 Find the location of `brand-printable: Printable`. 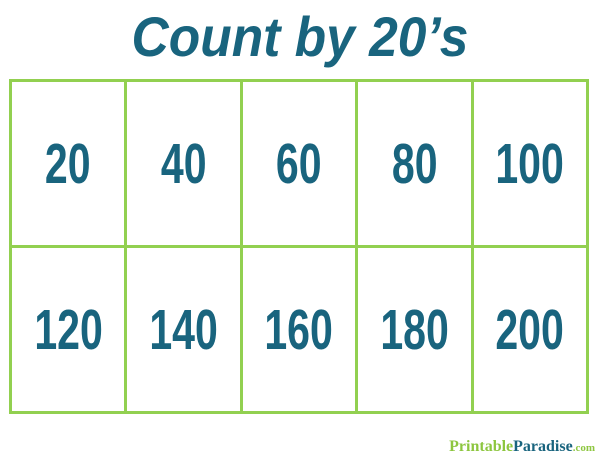

brand-printable: Printable is located at coordinates (481, 446).